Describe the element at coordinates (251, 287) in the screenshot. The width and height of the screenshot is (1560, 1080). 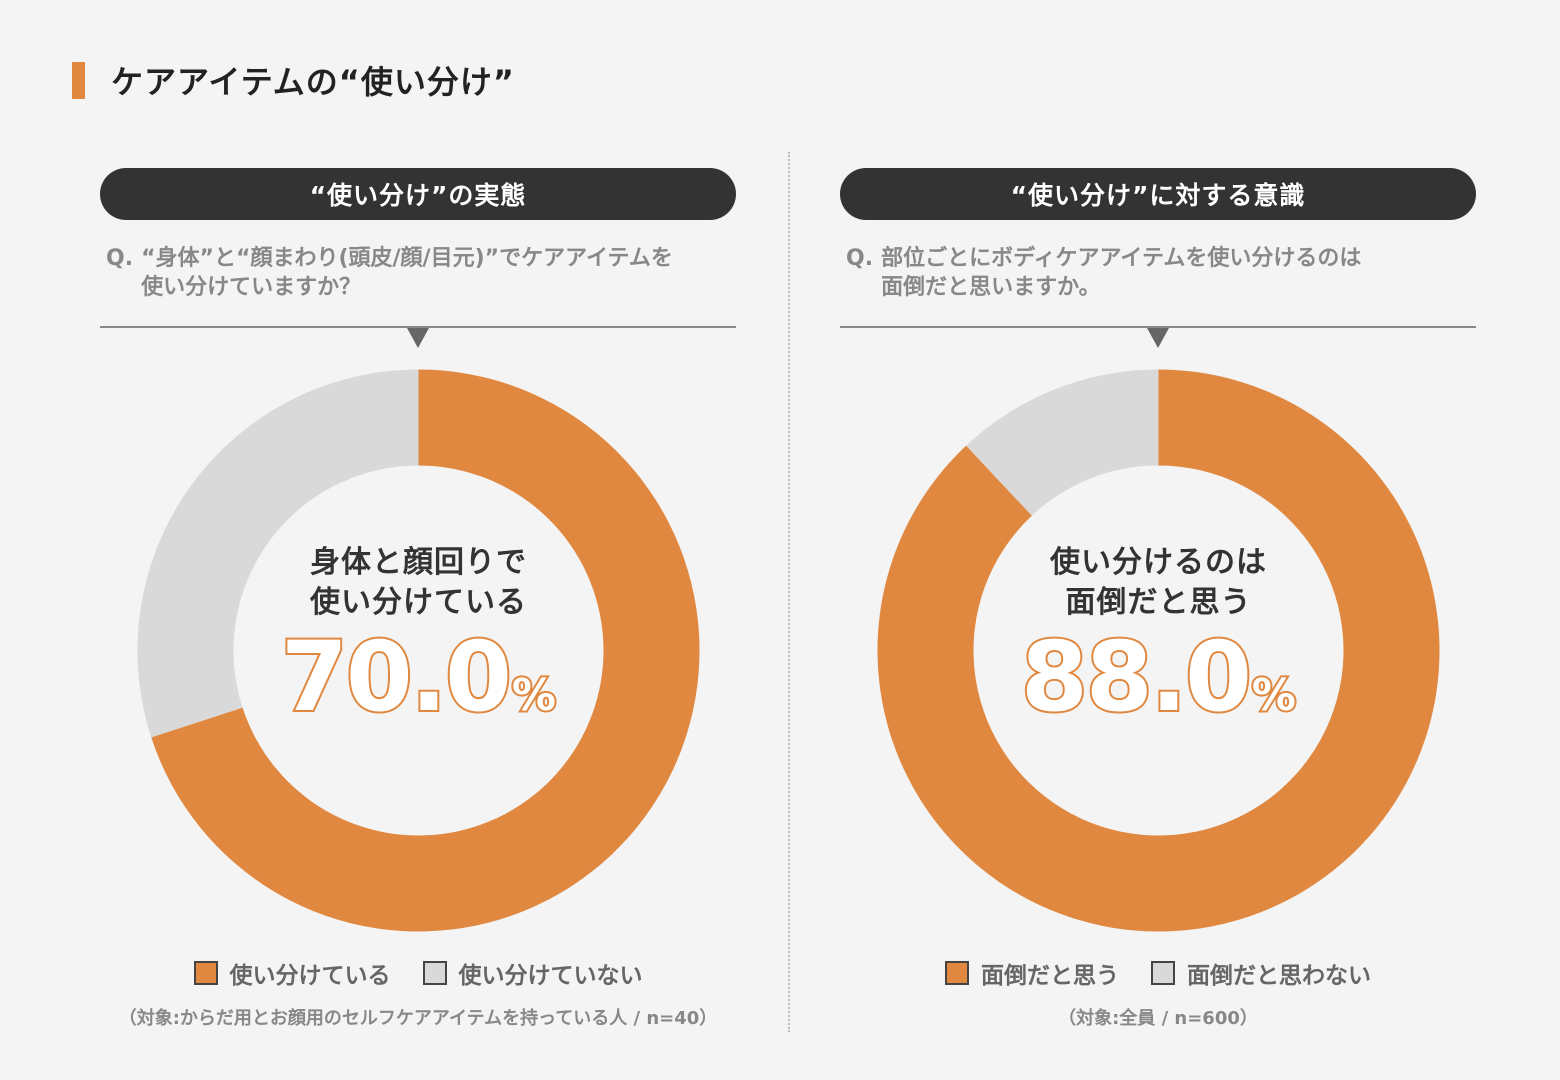
I see `question-line-2: 使い分けていますか？` at that location.